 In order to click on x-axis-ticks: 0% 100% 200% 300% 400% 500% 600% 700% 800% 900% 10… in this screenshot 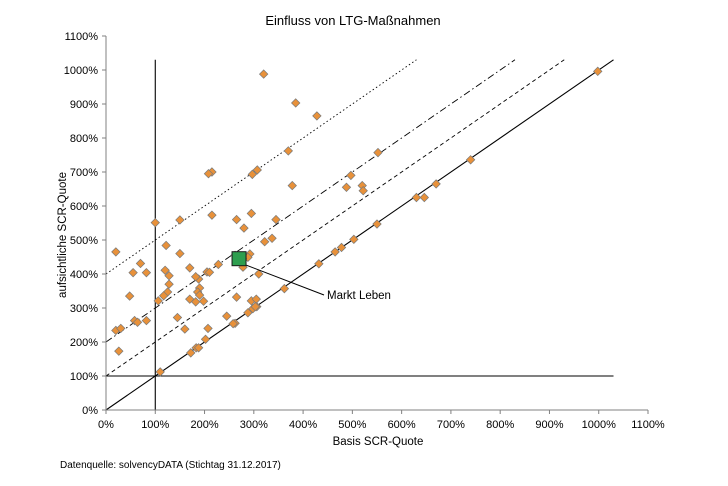, I will do `click(381, 420)`.